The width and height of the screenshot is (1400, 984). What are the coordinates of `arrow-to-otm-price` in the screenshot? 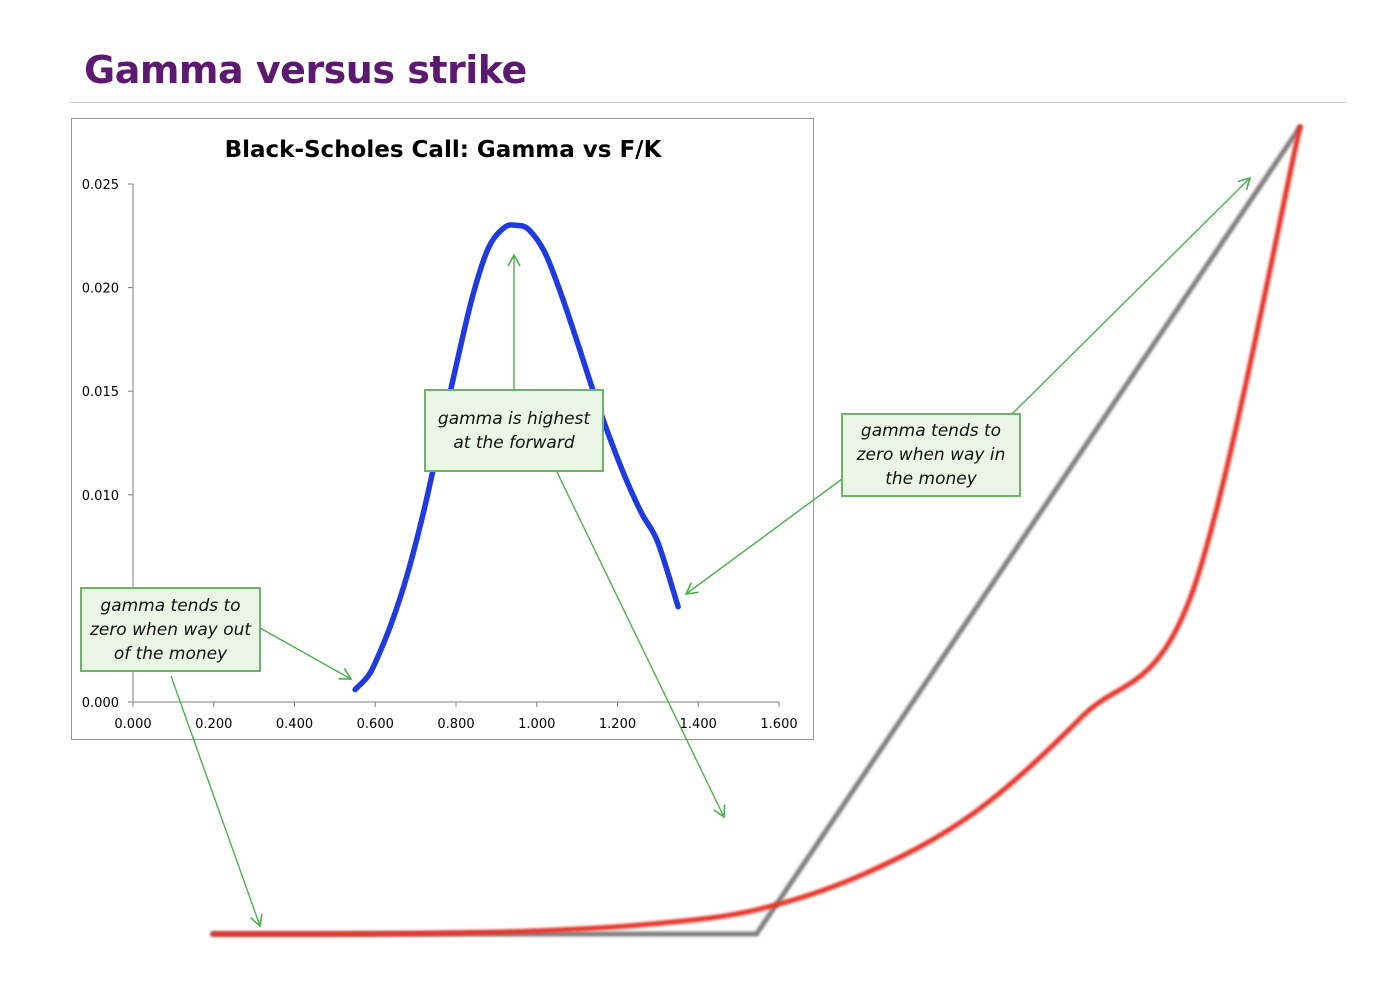 It's located at (216, 801).